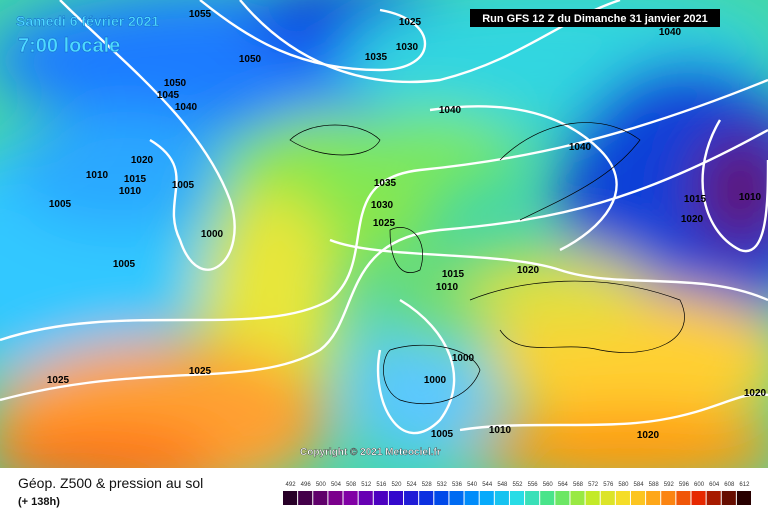 The height and width of the screenshot is (512, 768). Describe the element at coordinates (87, 21) in the screenshot. I see `date: Samedi 6 février 2021` at that location.